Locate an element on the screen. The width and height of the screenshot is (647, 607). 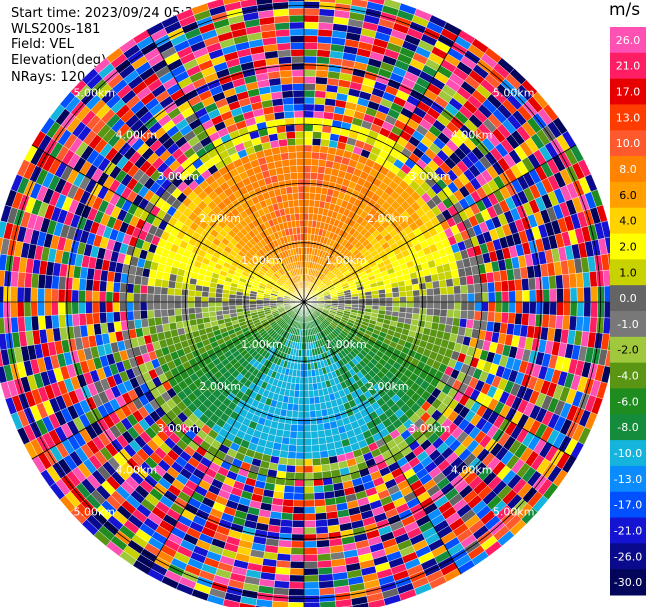
start-time: Start time: 2023/09/24 05:35:35 is located at coordinates (117, 13).